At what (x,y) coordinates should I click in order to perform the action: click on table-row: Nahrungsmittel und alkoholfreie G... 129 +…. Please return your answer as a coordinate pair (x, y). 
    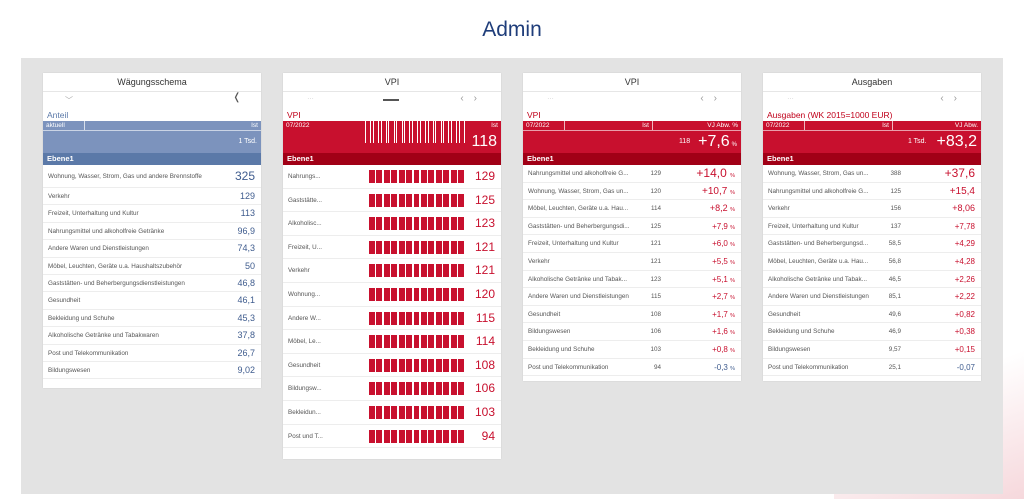
    Looking at the image, I should click on (632, 174).